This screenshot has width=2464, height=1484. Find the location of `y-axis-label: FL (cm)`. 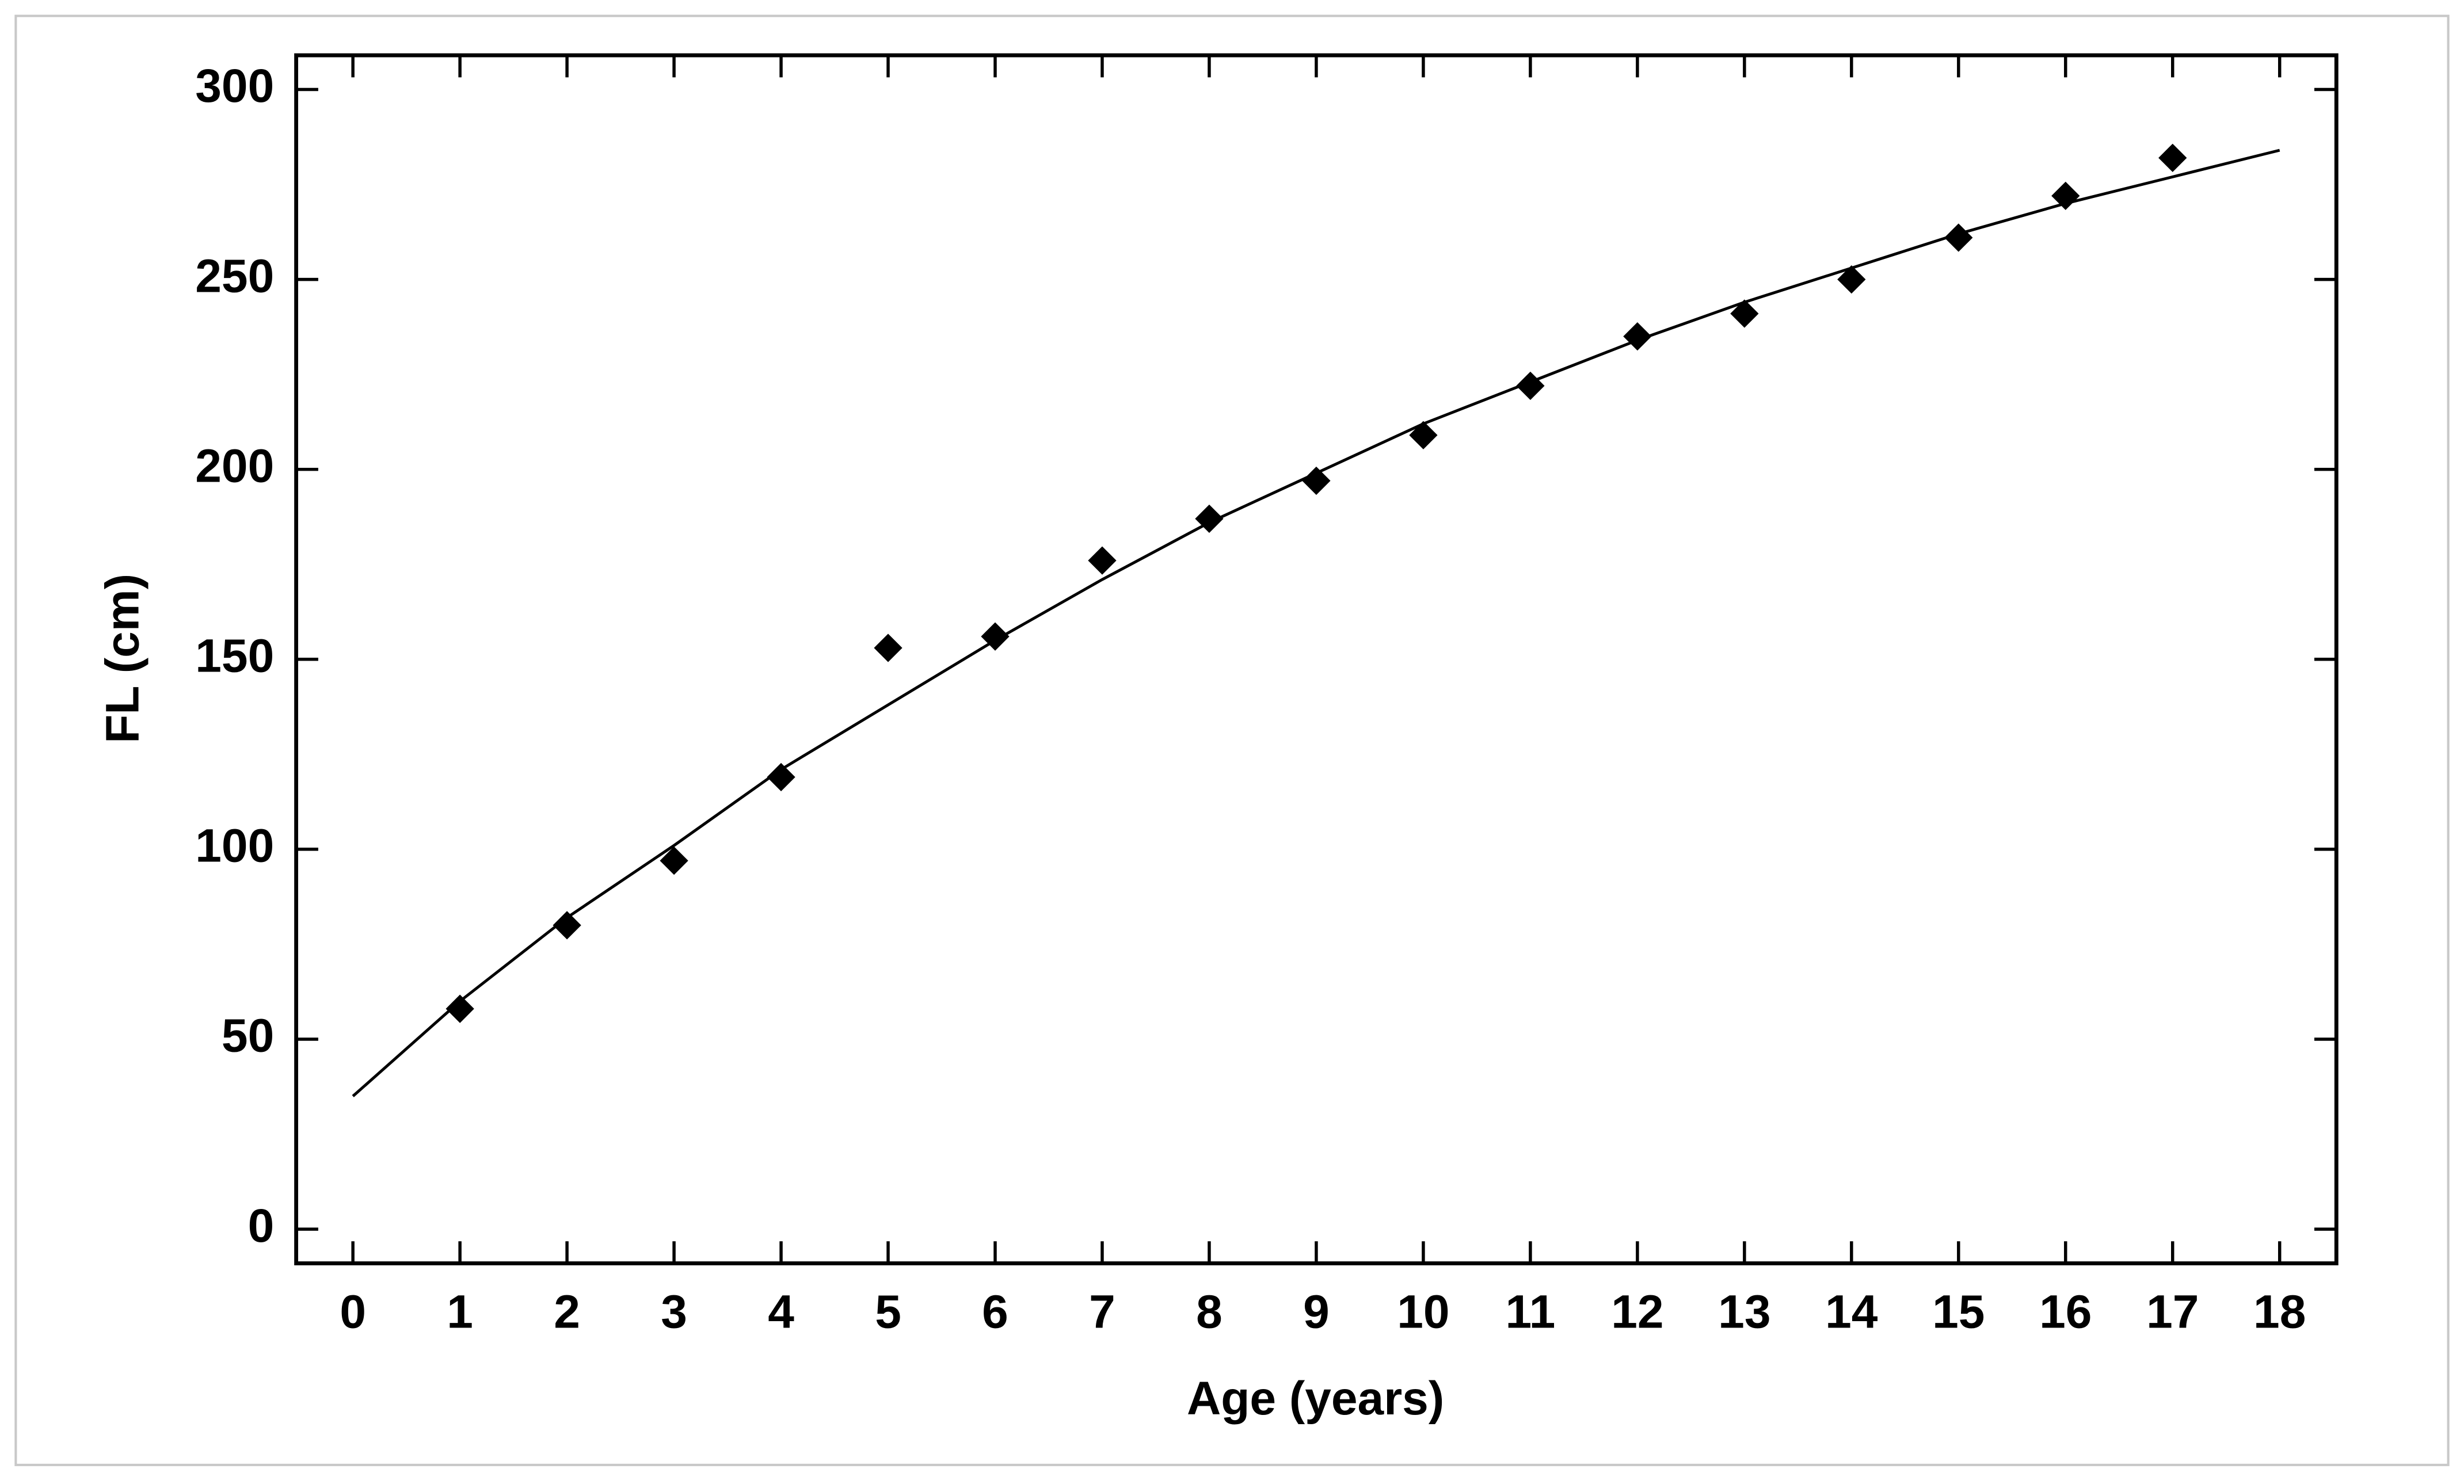

y-axis-label: FL (cm) is located at coordinates (123, 658).